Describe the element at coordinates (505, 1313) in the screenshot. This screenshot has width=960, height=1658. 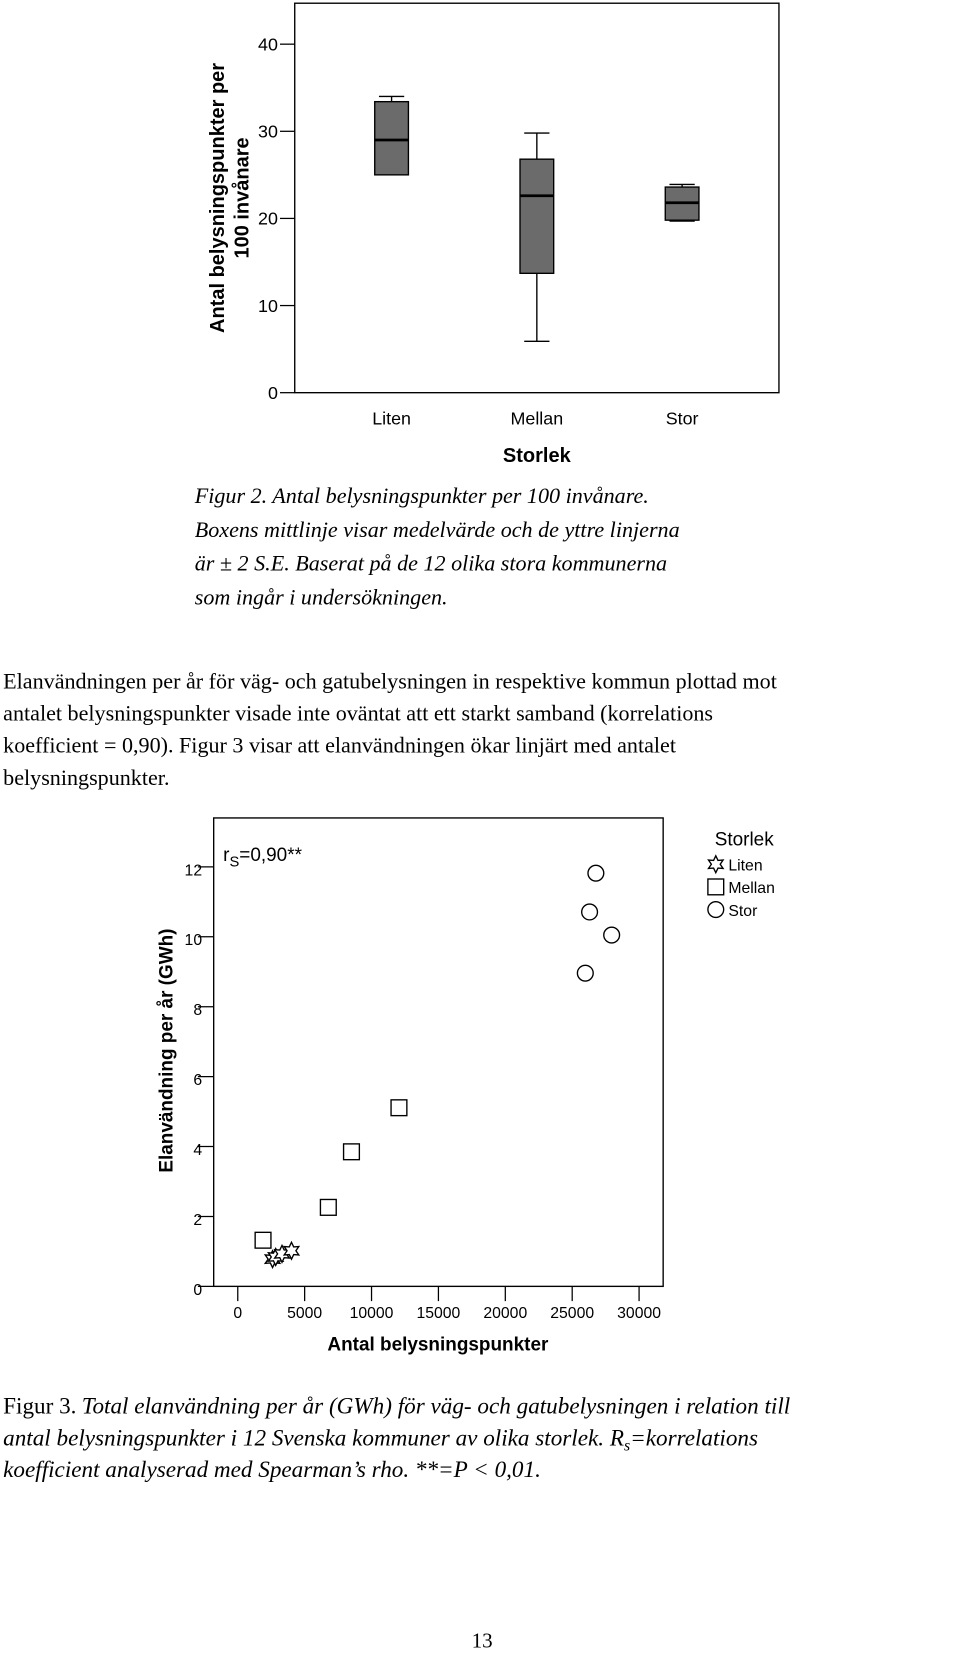
I see `x-tick-label: 20000` at that location.